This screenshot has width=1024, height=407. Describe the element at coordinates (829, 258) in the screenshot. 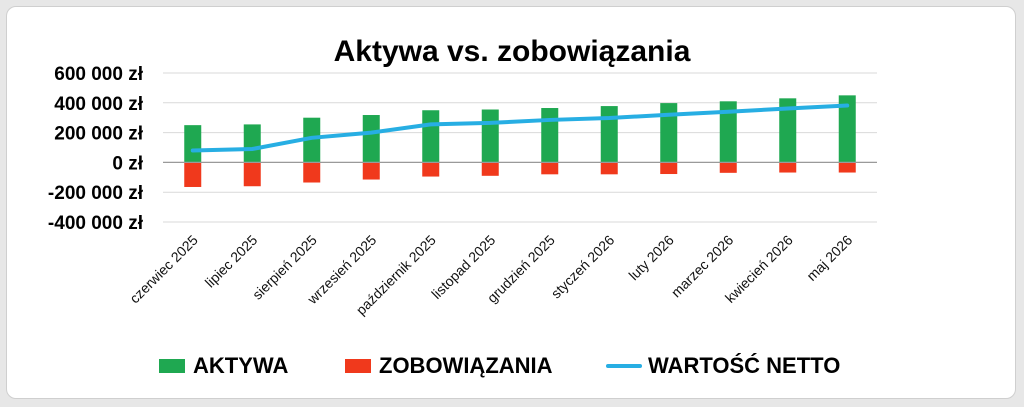

I see `x-tick-label: maj 2026` at that location.